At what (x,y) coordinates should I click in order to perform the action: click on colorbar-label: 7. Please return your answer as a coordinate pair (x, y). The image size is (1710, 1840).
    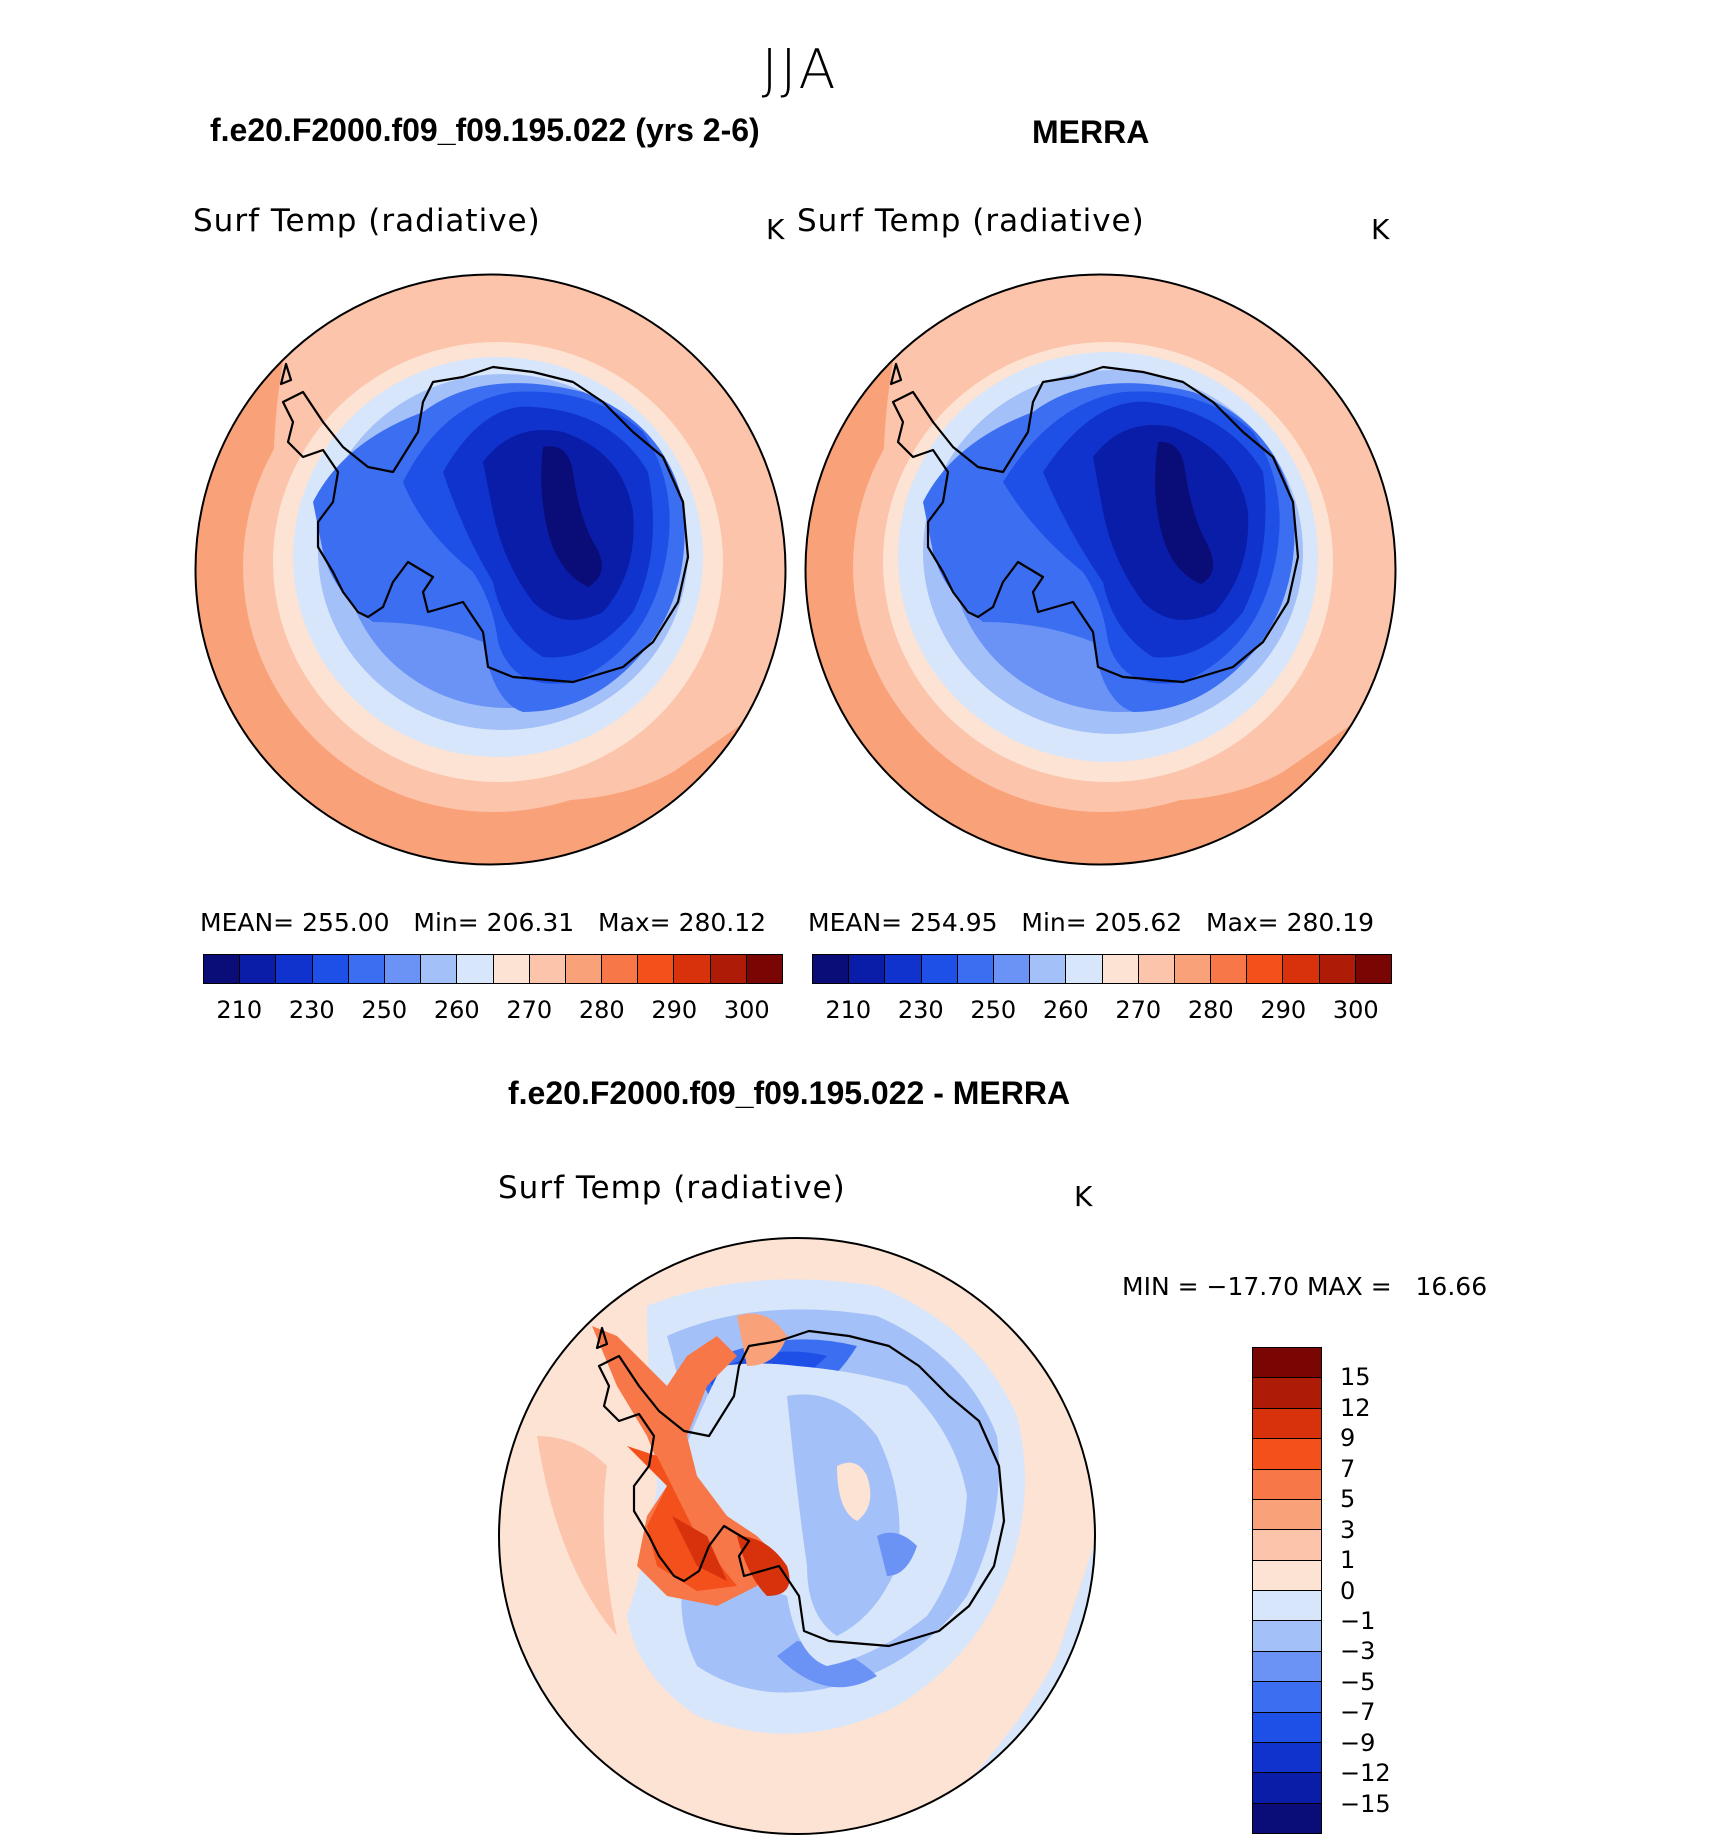
    Looking at the image, I should click on (1348, 1468).